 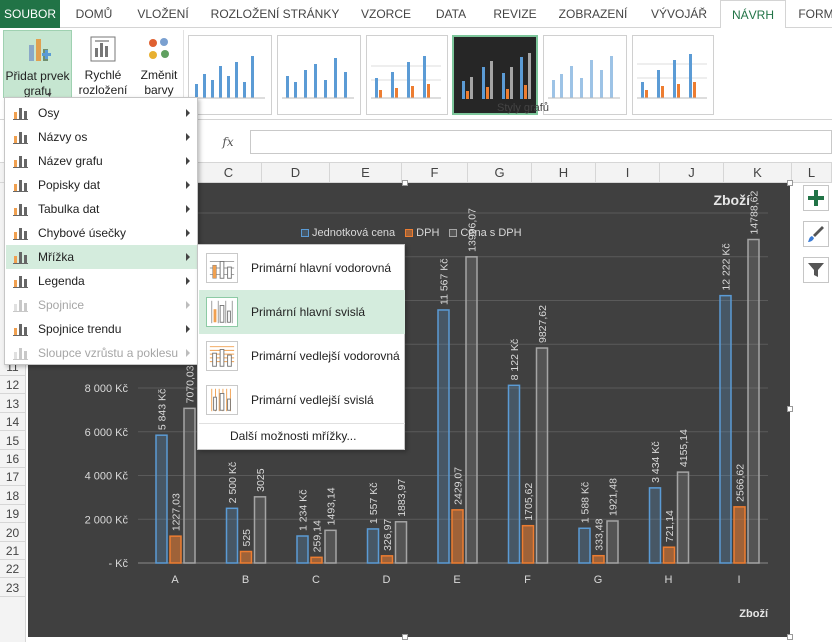 I want to click on bar-jednotková-cena, so click(x=584, y=545).